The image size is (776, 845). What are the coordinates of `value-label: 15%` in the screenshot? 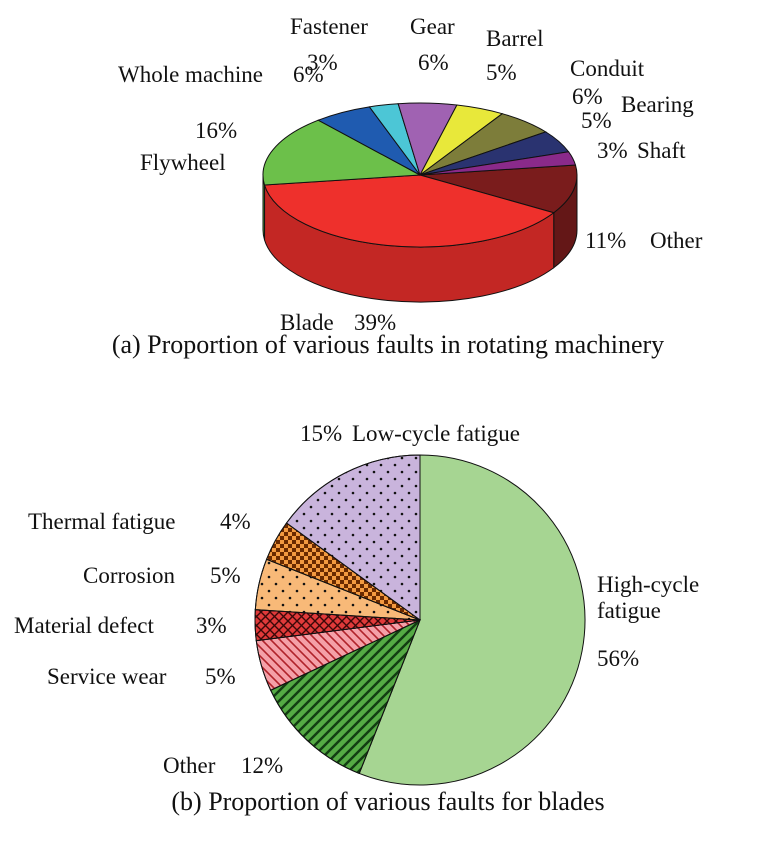 It's located at (321, 433).